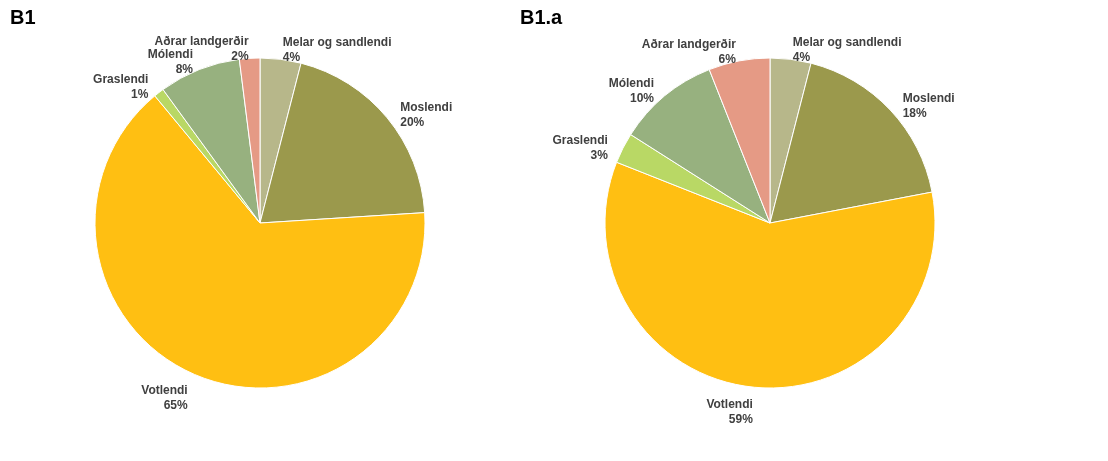  I want to click on data-label: 1%, so click(140, 94).